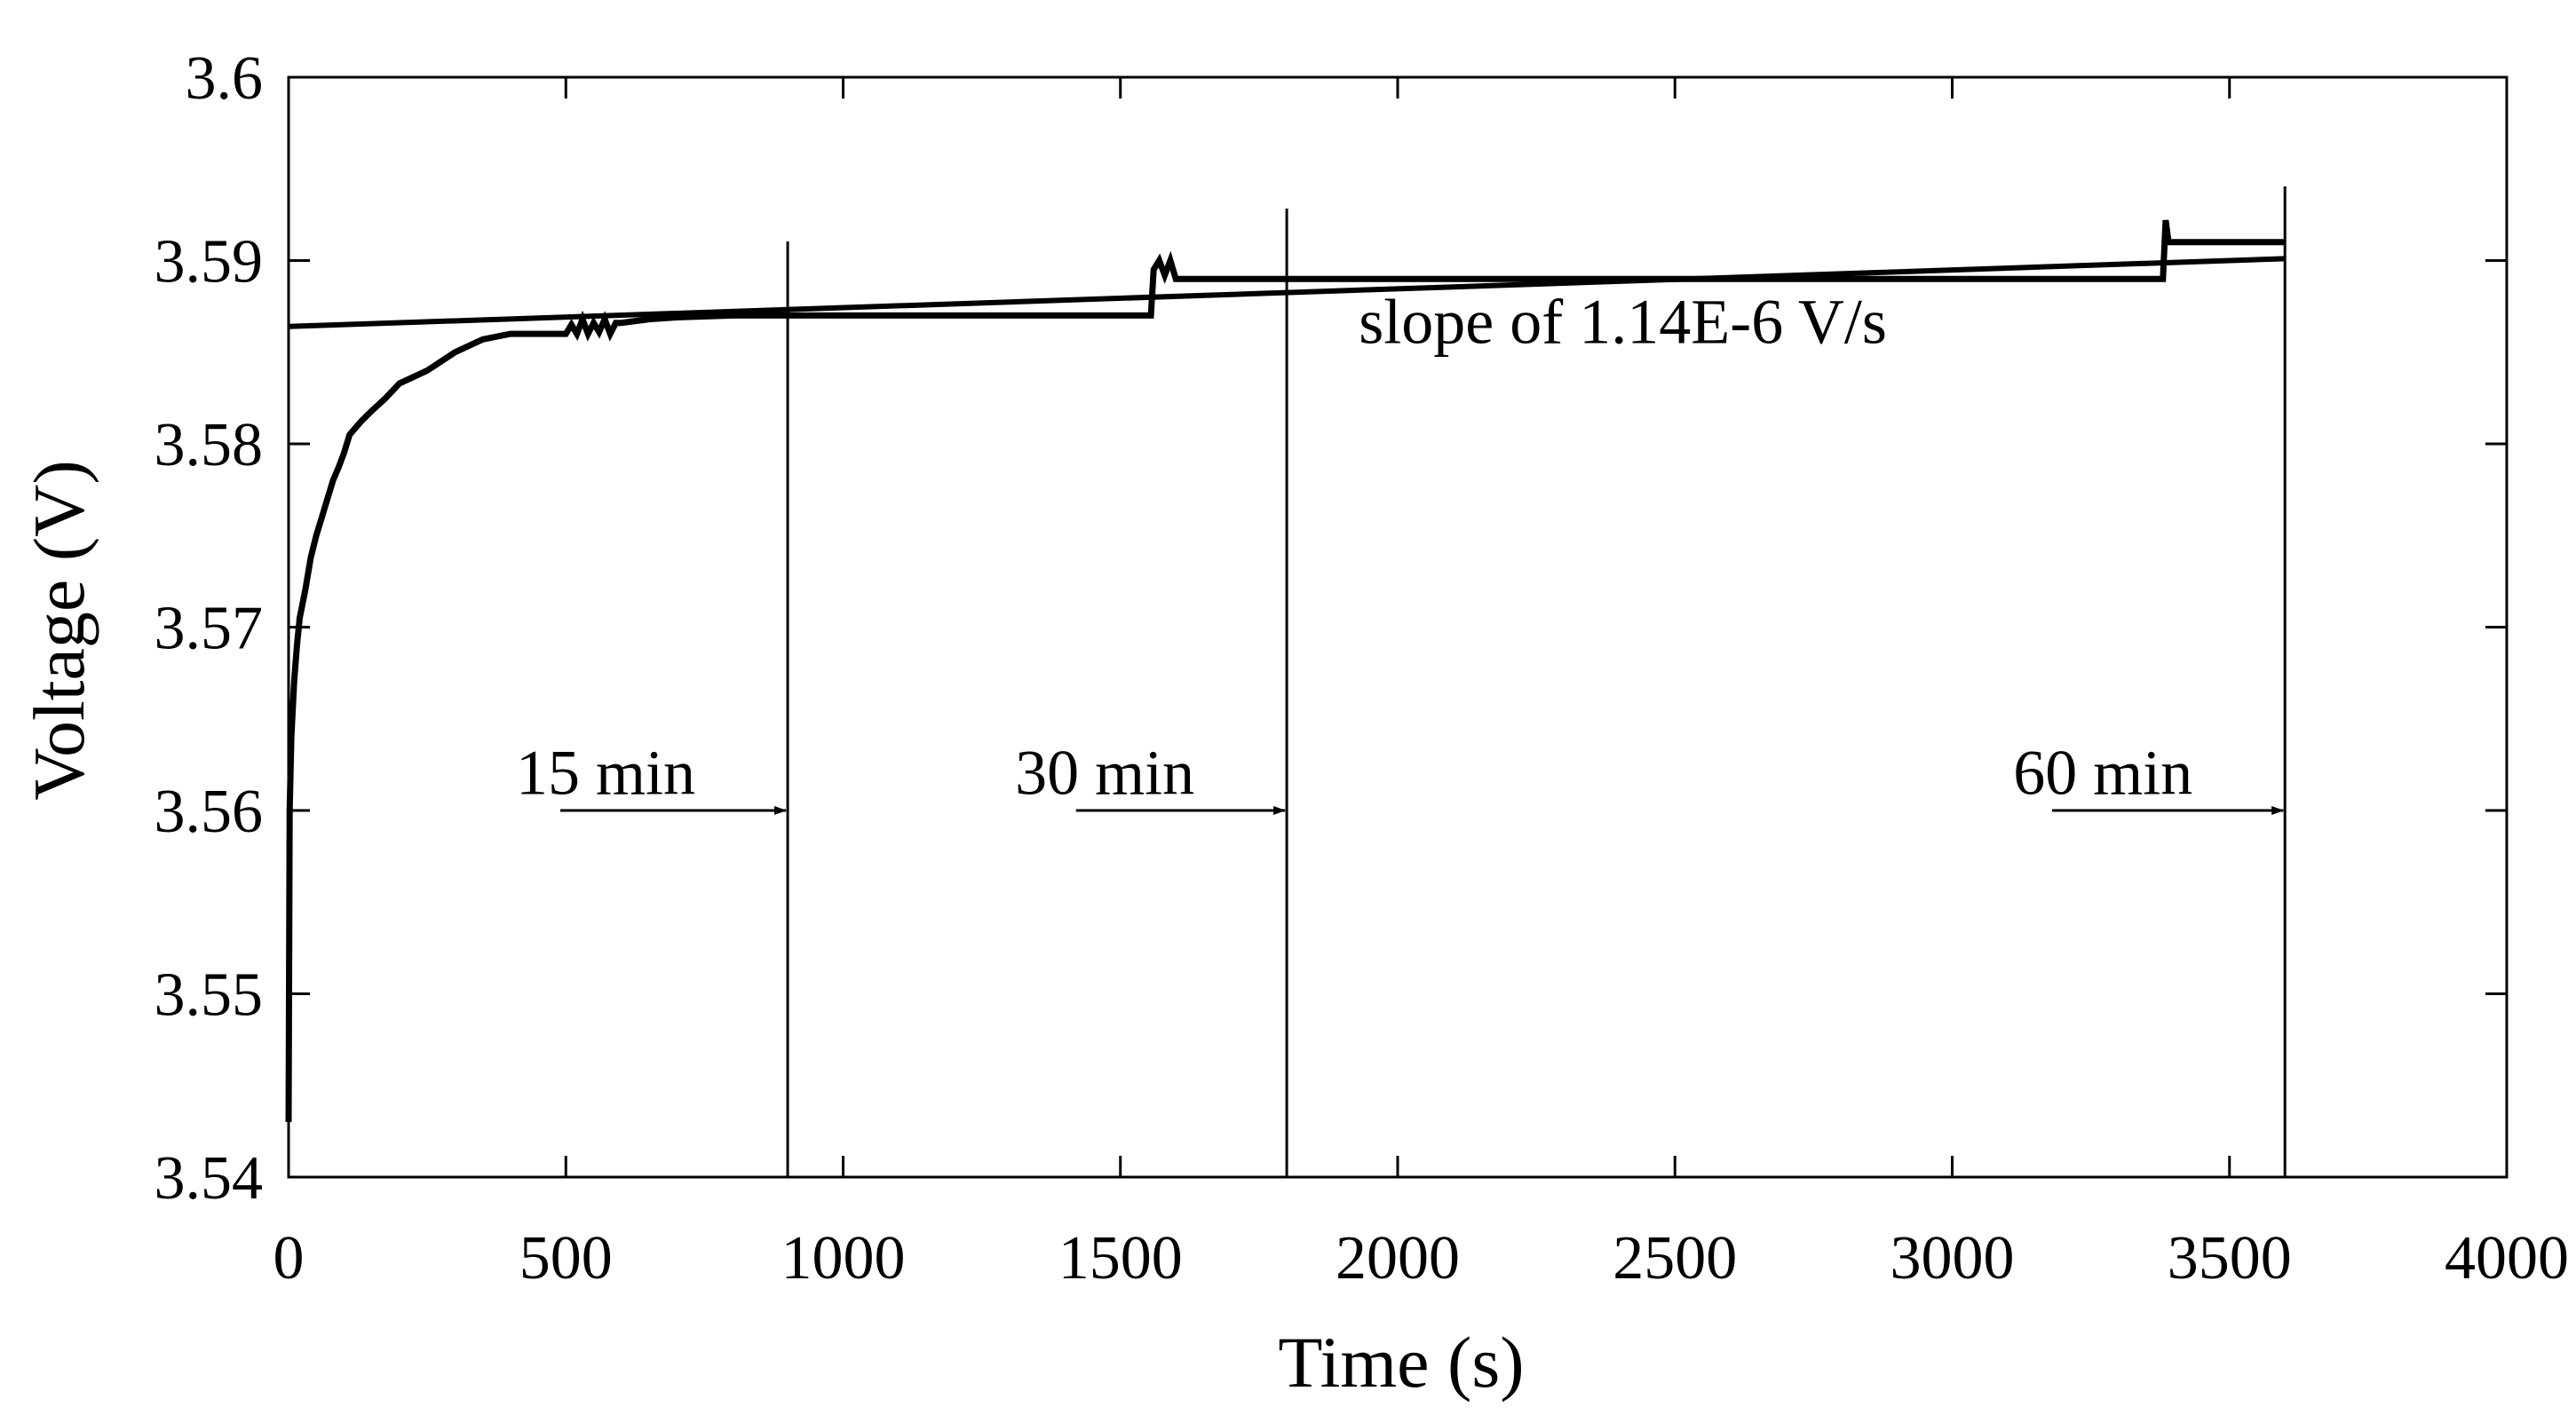  Describe the element at coordinates (59, 630) in the screenshot. I see `y-axis-label: Voltage (V)` at that location.